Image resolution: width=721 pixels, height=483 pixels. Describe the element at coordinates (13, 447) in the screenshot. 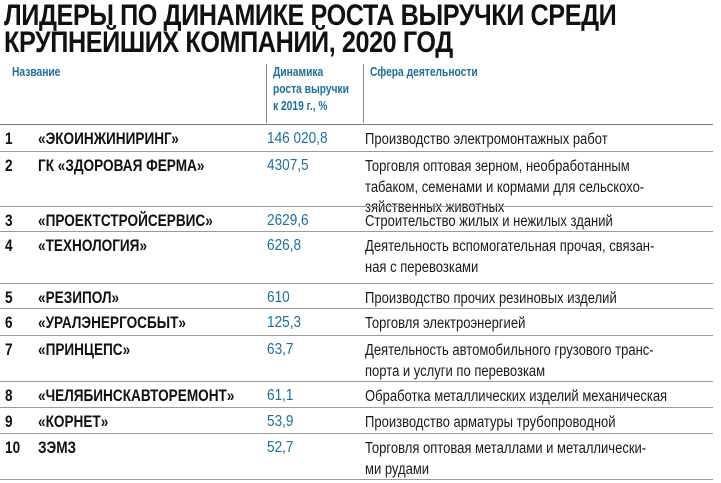

I see `rank-cell: 10` at that location.